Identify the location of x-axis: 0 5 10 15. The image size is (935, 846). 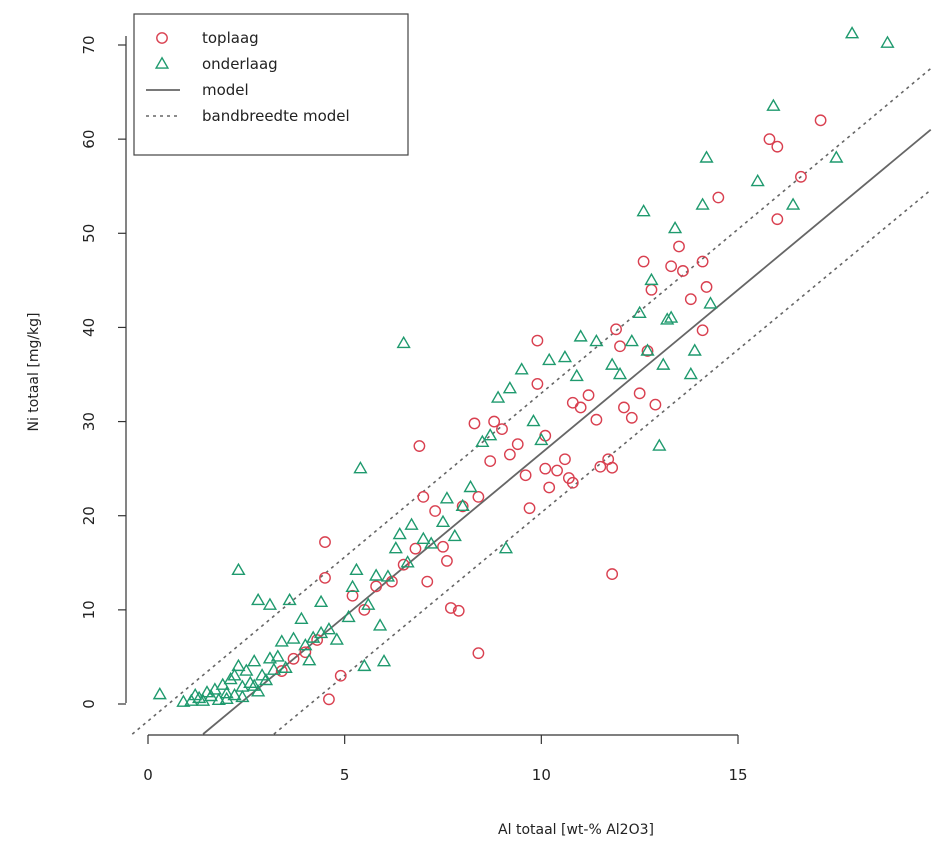
(445, 759).